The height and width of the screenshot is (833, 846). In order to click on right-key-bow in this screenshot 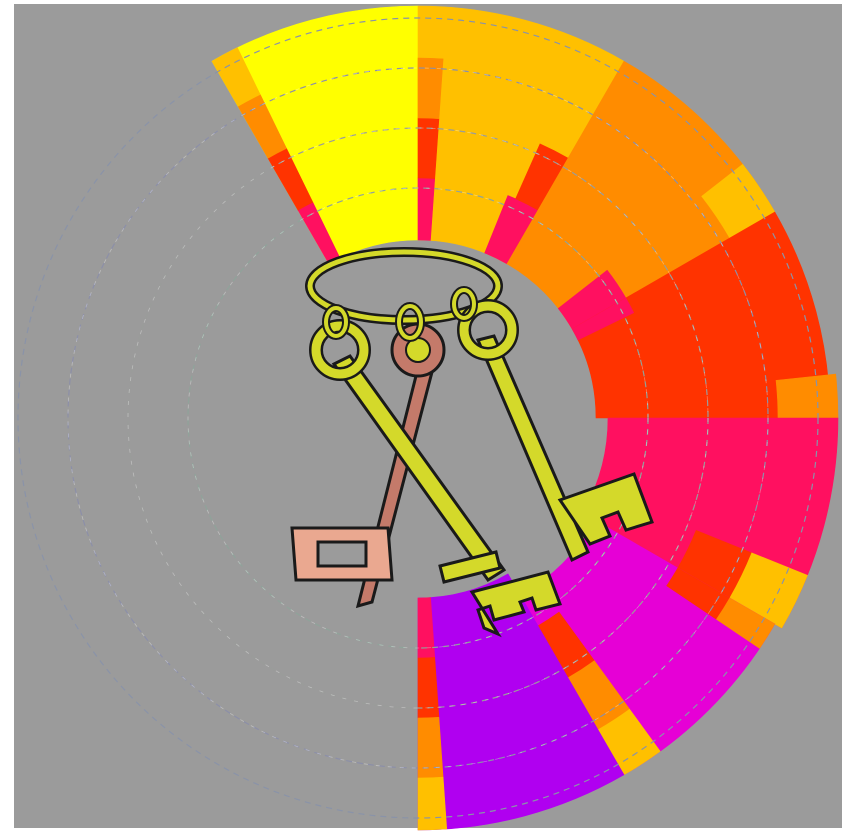, I will do `click(488, 330)`.